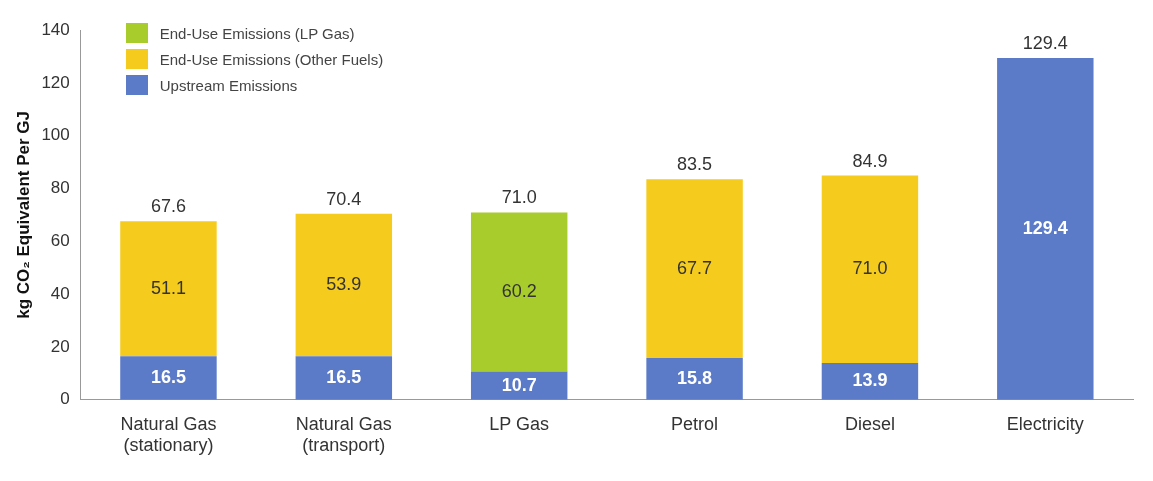 This screenshot has width=1153, height=481. What do you see at coordinates (695, 423) in the screenshot?
I see `x-tick-label: Petrol` at bounding box center [695, 423].